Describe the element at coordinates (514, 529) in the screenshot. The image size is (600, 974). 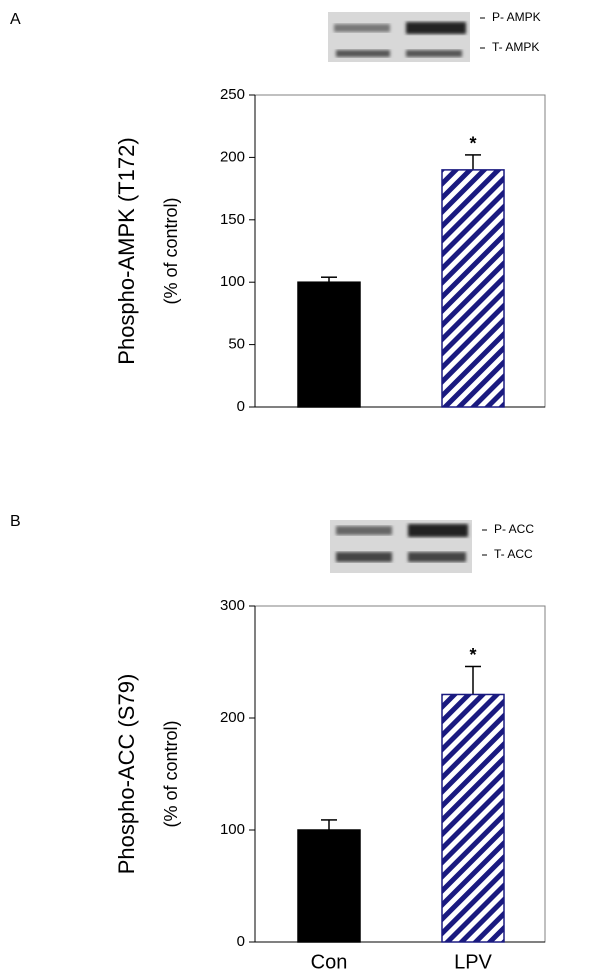
I see `blot-label: P- ACC` at that location.